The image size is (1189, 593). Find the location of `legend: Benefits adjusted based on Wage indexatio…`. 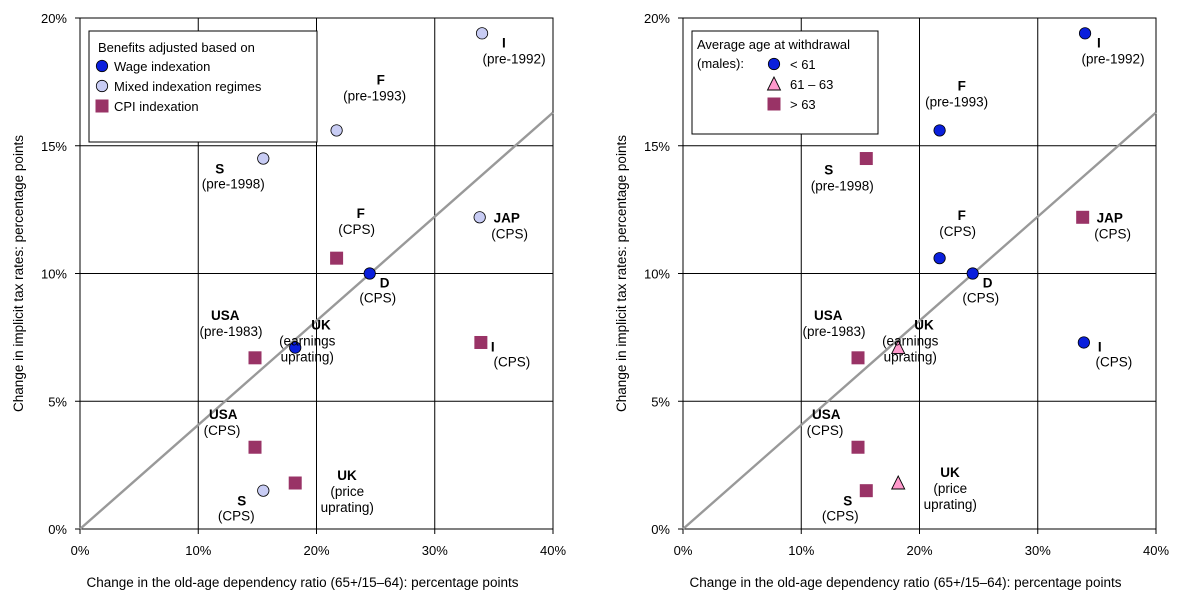

legend: Benefits adjusted based on Wage indexatio… is located at coordinates (203, 86).